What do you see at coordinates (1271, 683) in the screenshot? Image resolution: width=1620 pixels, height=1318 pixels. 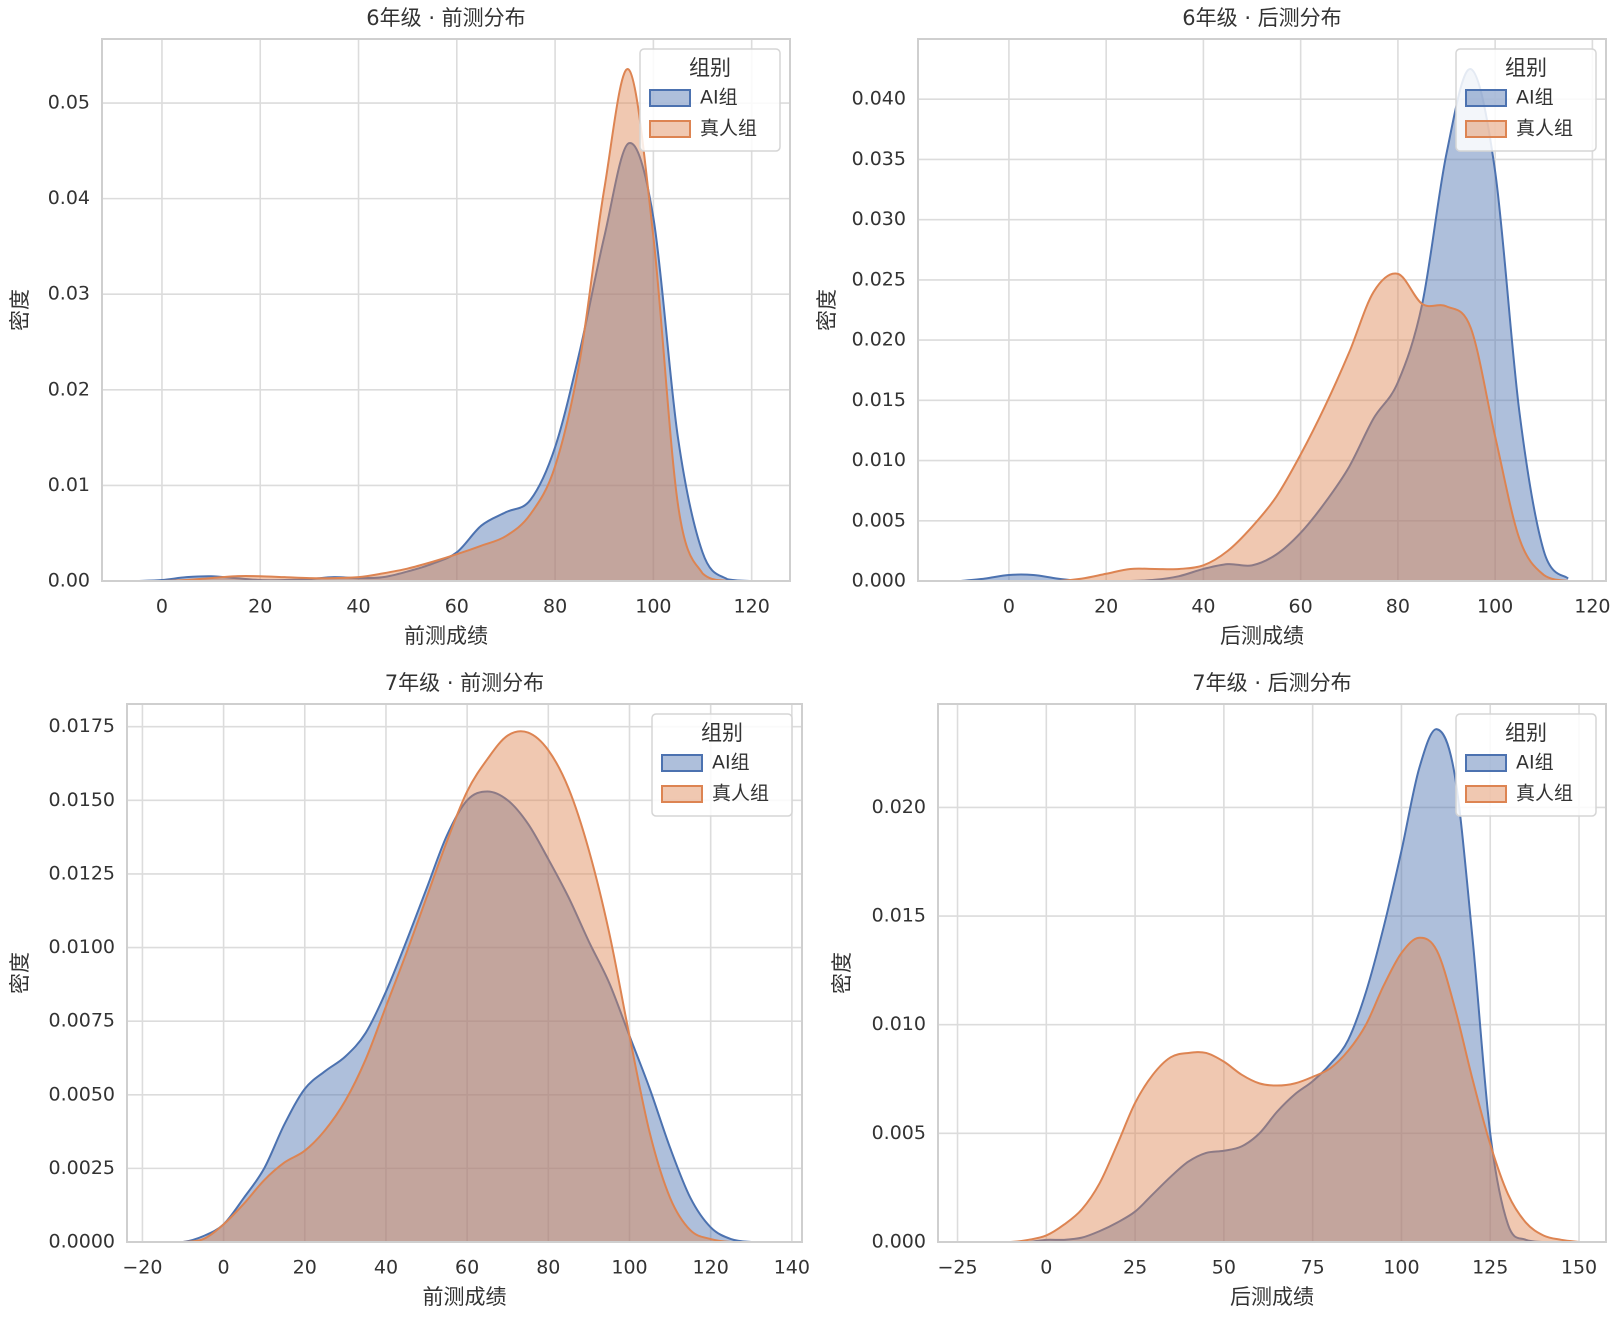 I see `subplot-title: 7年级 · 后测分布` at bounding box center [1271, 683].